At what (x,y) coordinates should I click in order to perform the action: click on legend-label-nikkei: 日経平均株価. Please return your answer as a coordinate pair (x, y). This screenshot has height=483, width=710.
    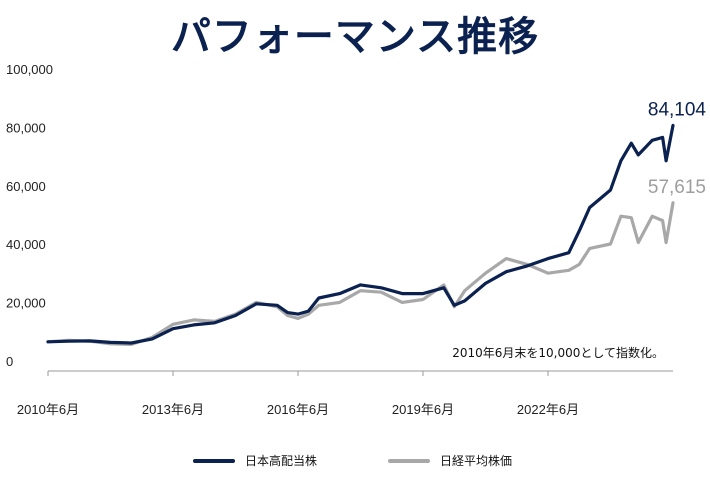
    Looking at the image, I should click on (476, 461).